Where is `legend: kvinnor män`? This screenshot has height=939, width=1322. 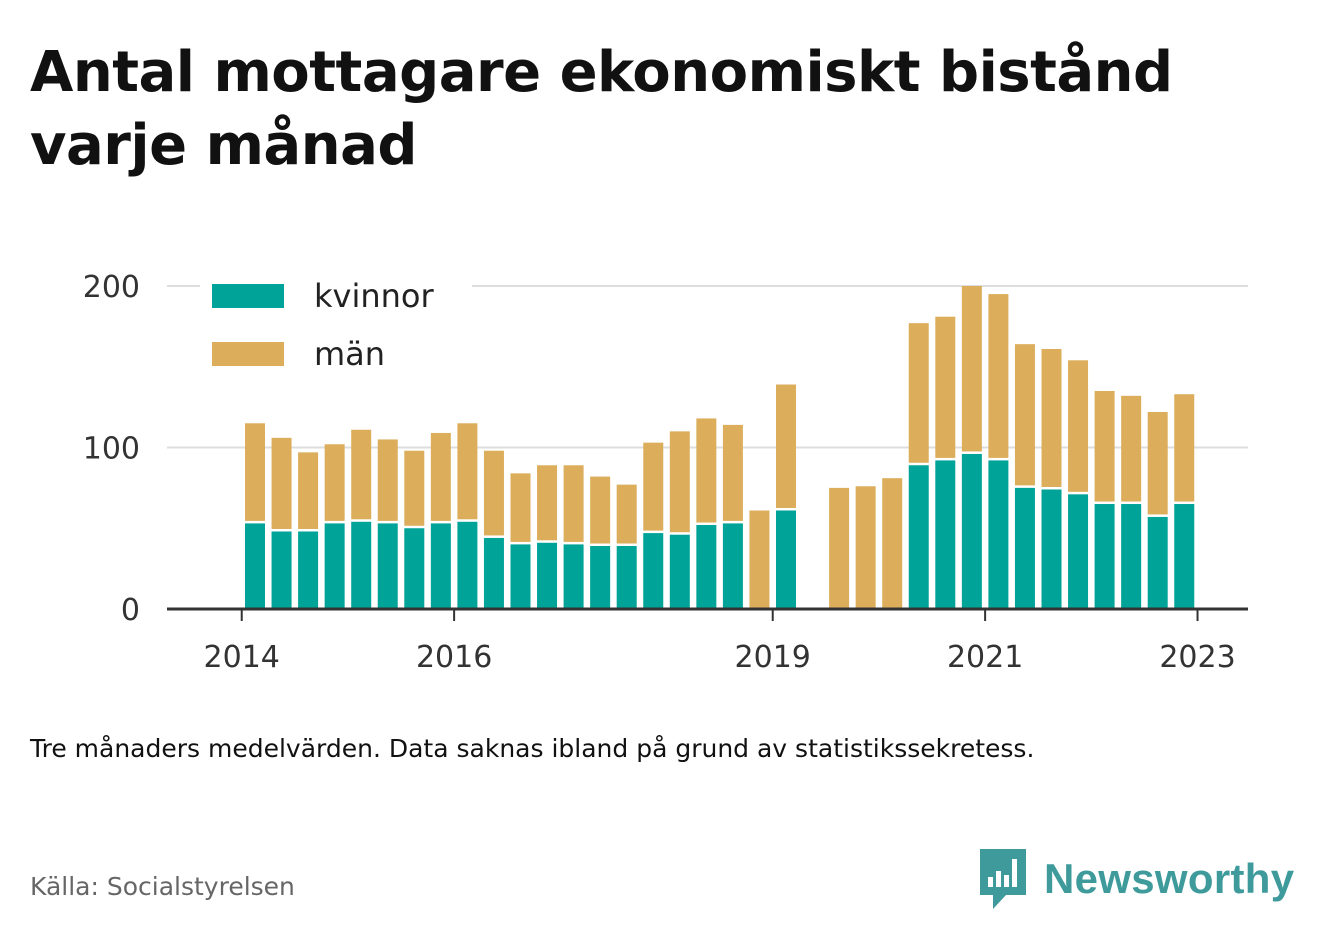 legend: kvinnor män is located at coordinates (336, 327).